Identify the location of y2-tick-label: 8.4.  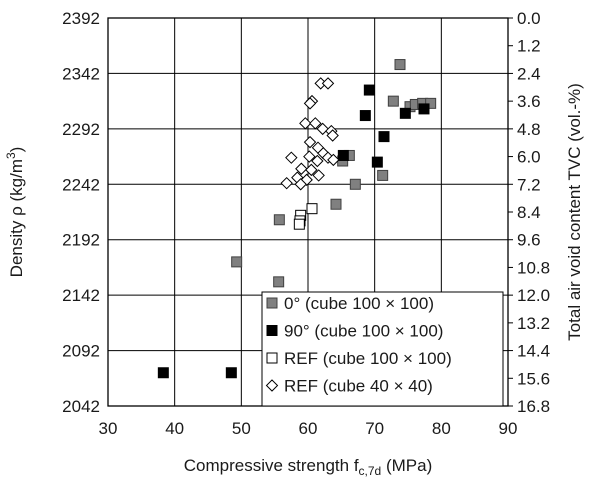
(529, 212).